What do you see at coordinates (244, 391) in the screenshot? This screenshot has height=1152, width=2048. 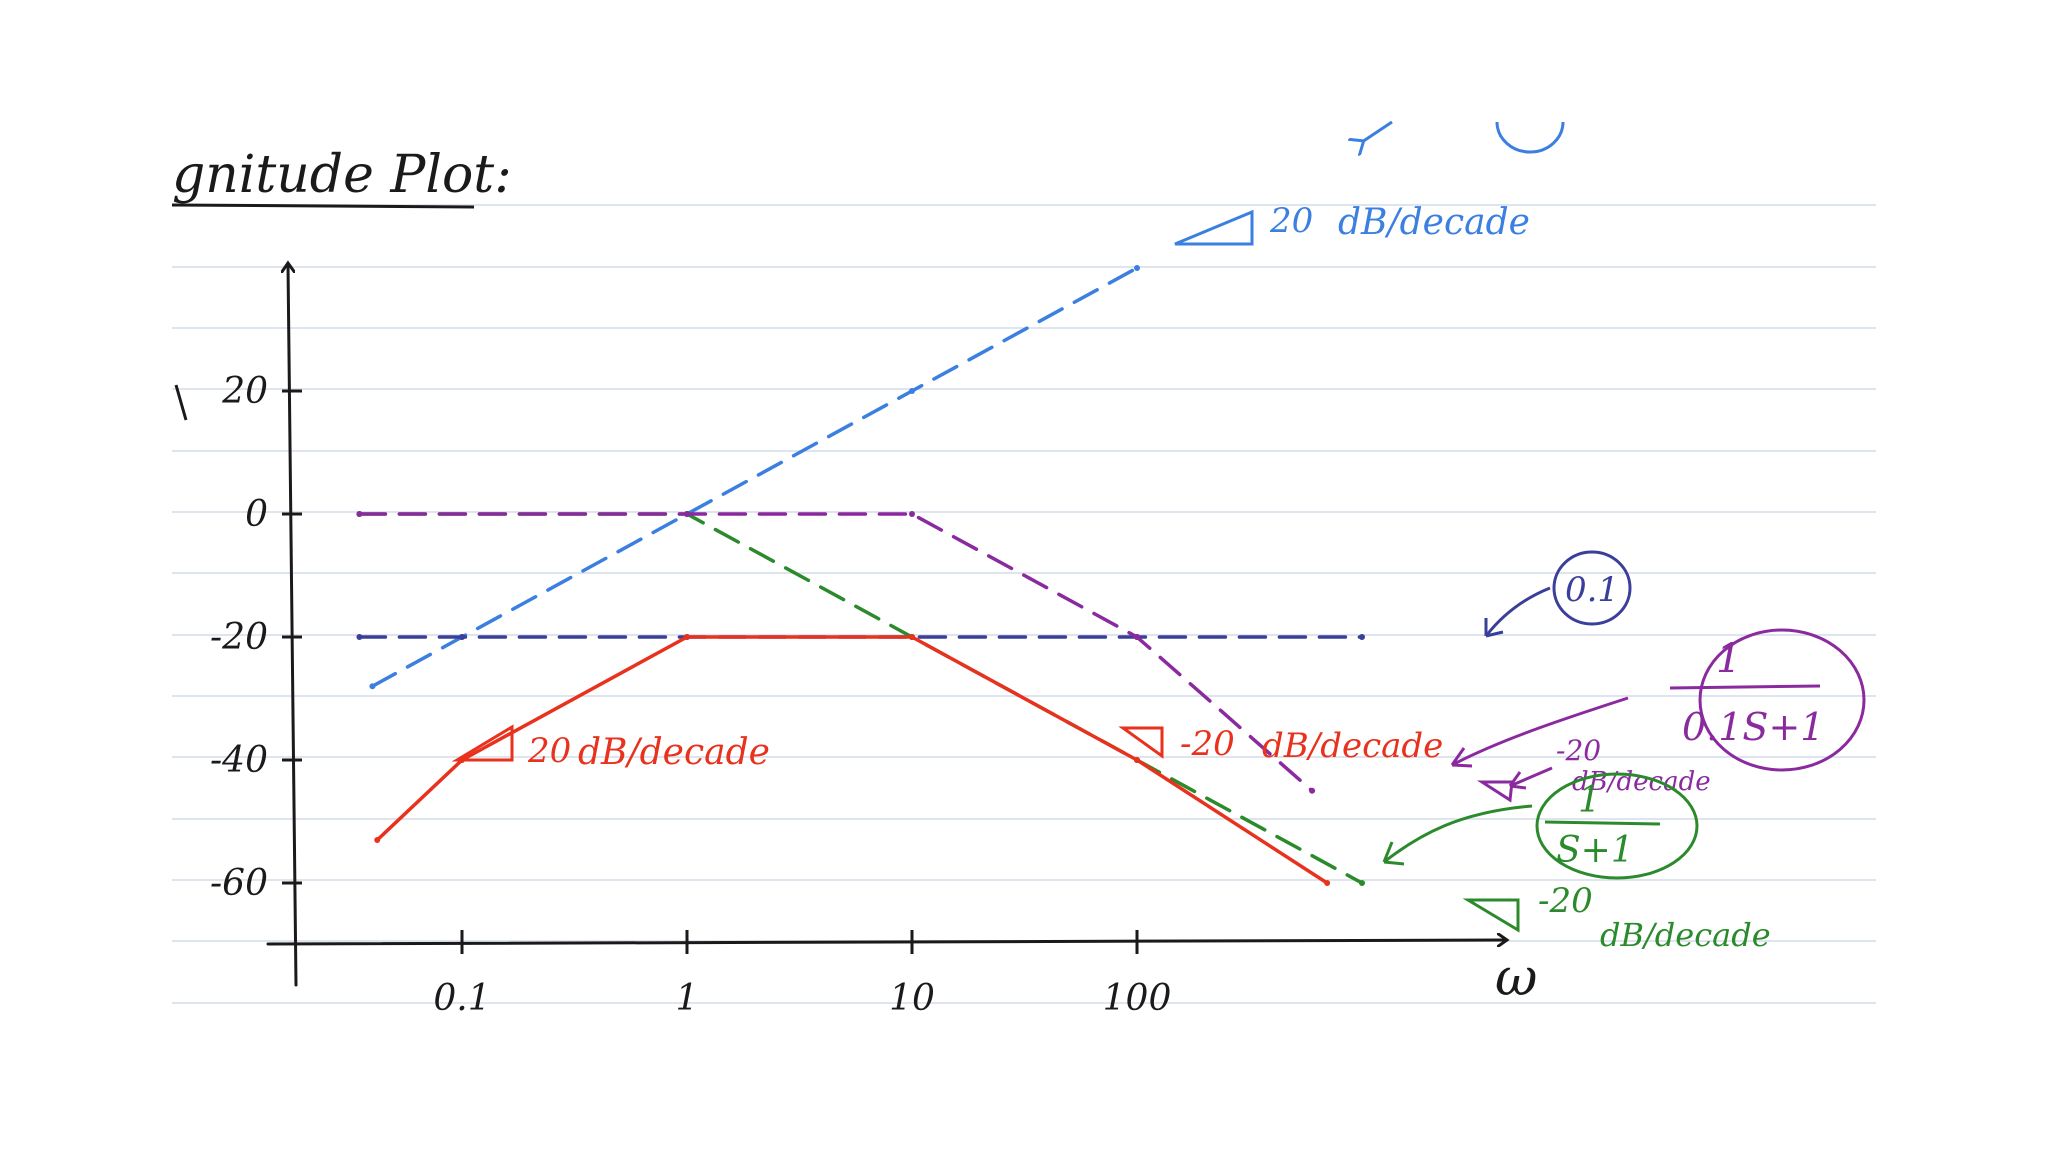 I see `y-tick-label: 20` at bounding box center [244, 391].